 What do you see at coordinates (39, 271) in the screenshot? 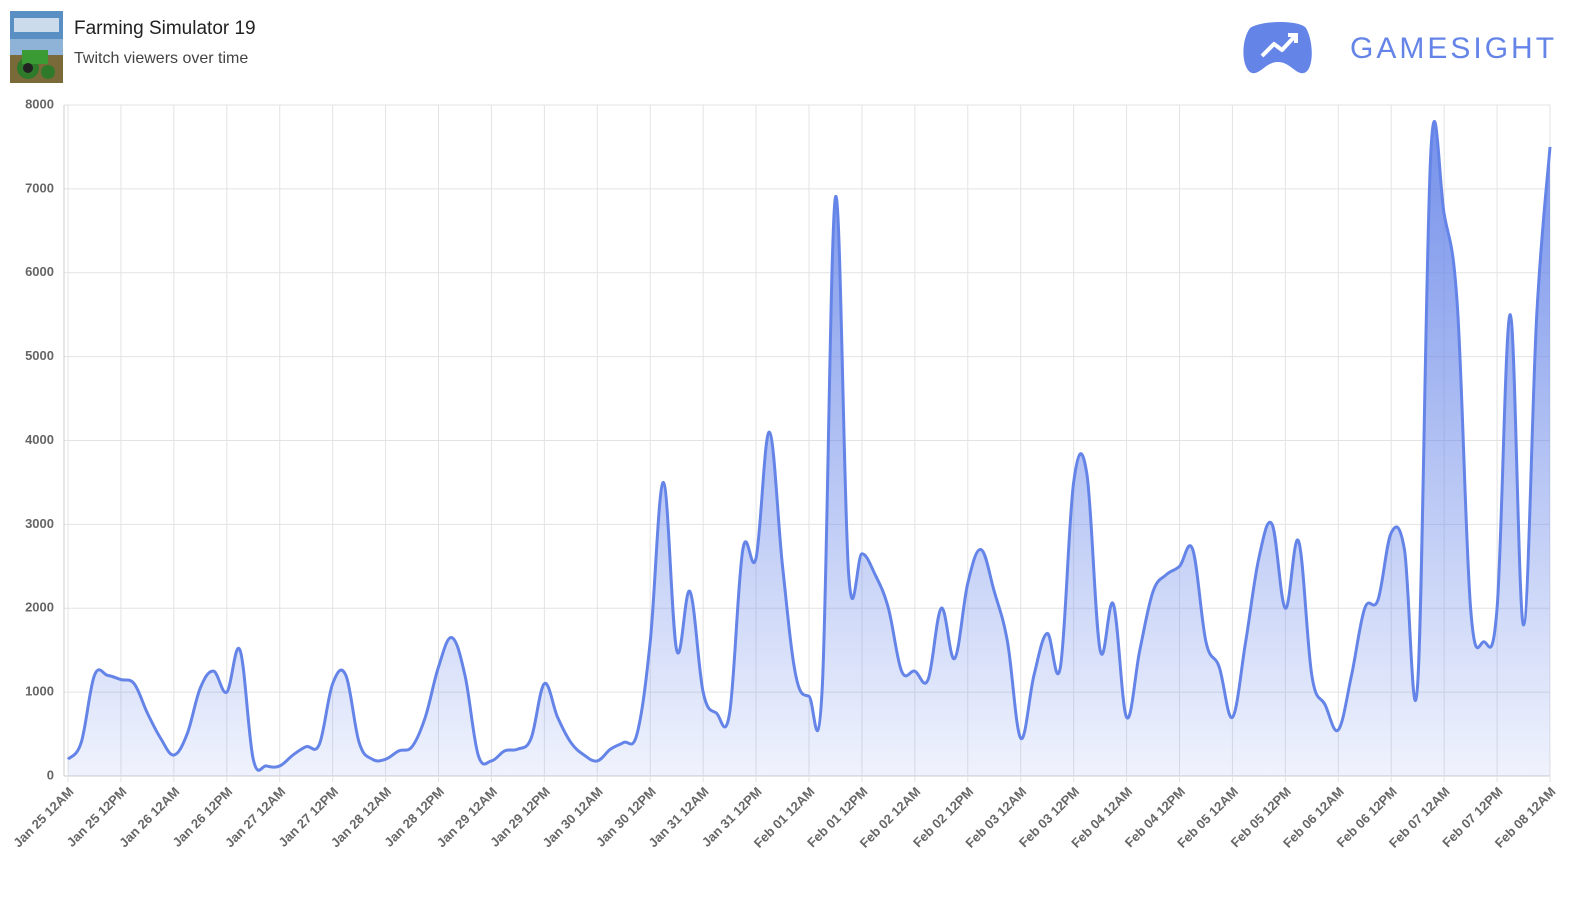
I see `y-tick-label: 6000` at bounding box center [39, 271].